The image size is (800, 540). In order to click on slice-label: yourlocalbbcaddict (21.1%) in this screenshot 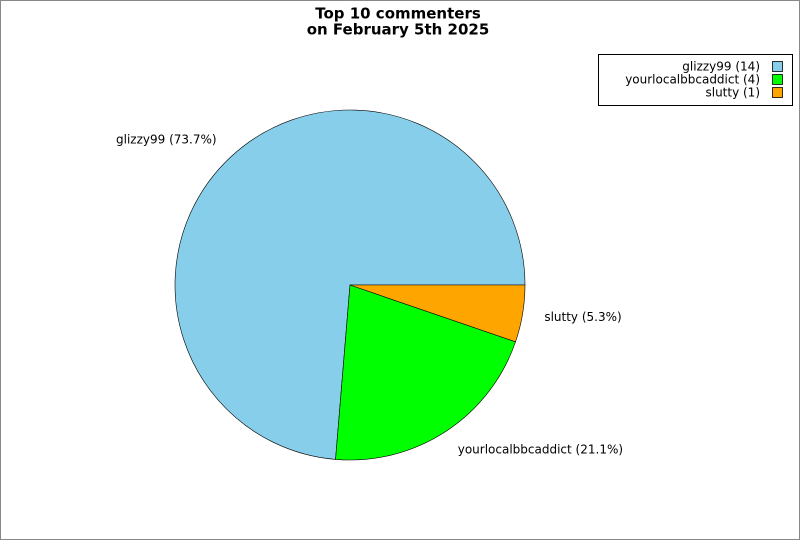, I will do `click(540, 449)`.